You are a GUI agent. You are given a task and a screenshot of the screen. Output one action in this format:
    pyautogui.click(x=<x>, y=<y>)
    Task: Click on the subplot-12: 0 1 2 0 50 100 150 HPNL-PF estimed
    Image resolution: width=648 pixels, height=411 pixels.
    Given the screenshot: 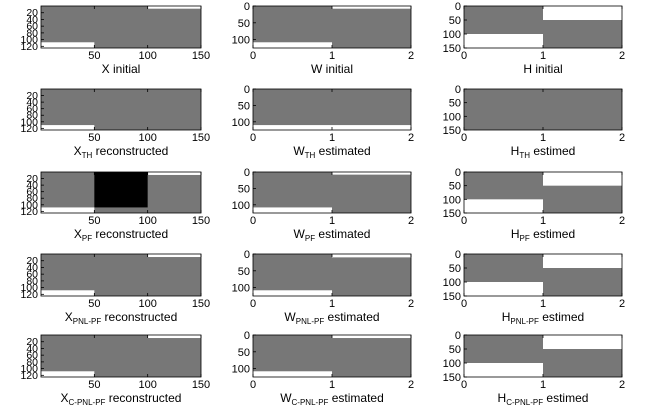 What is the action you would take?
    pyautogui.click(x=534, y=287)
    